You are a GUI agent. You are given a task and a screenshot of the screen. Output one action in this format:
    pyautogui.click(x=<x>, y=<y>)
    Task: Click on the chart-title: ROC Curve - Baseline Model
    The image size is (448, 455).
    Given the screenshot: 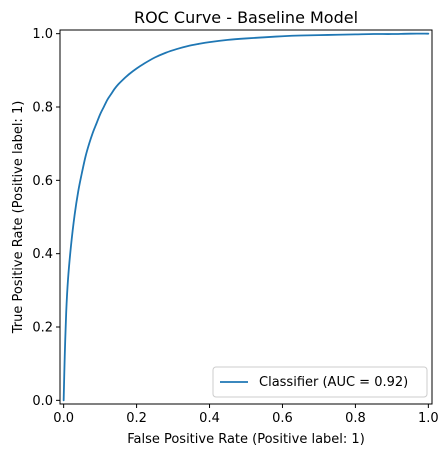 What is the action you would take?
    pyautogui.click(x=246, y=17)
    